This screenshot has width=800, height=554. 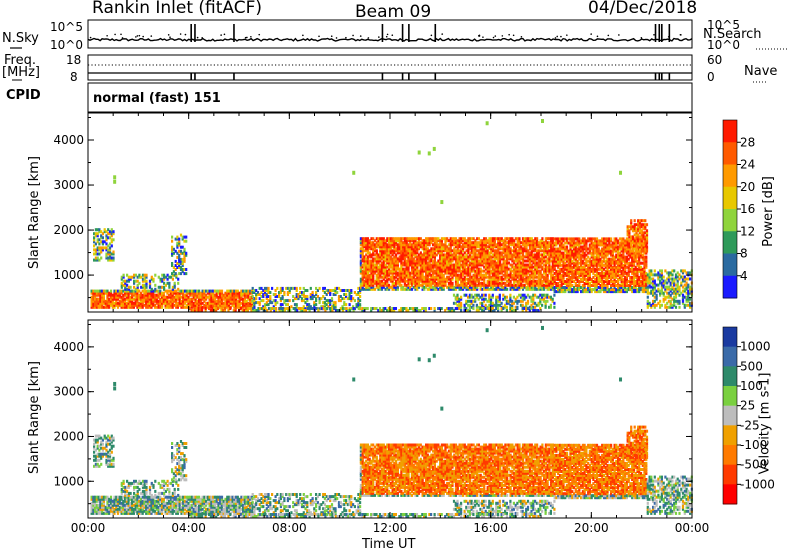 What do you see at coordinates (151, 36) in the screenshot?
I see `noise-search-dot` at bounding box center [151, 36].